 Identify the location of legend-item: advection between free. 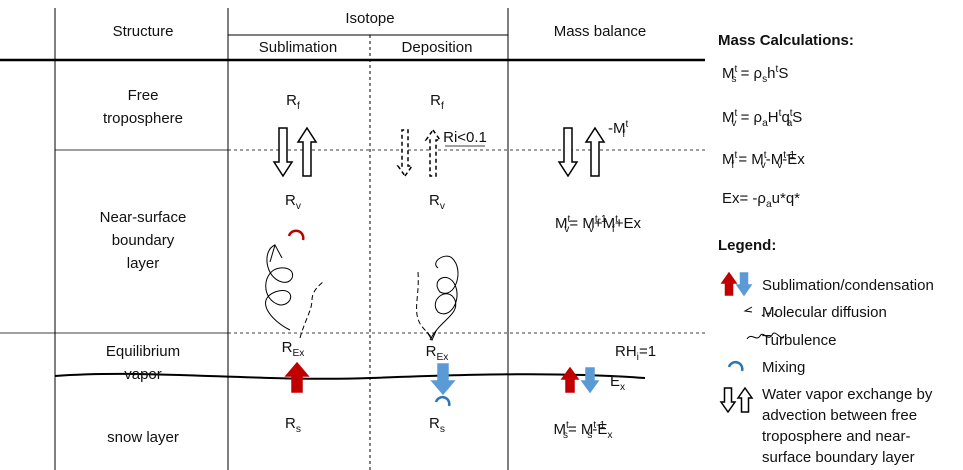
(839, 415).